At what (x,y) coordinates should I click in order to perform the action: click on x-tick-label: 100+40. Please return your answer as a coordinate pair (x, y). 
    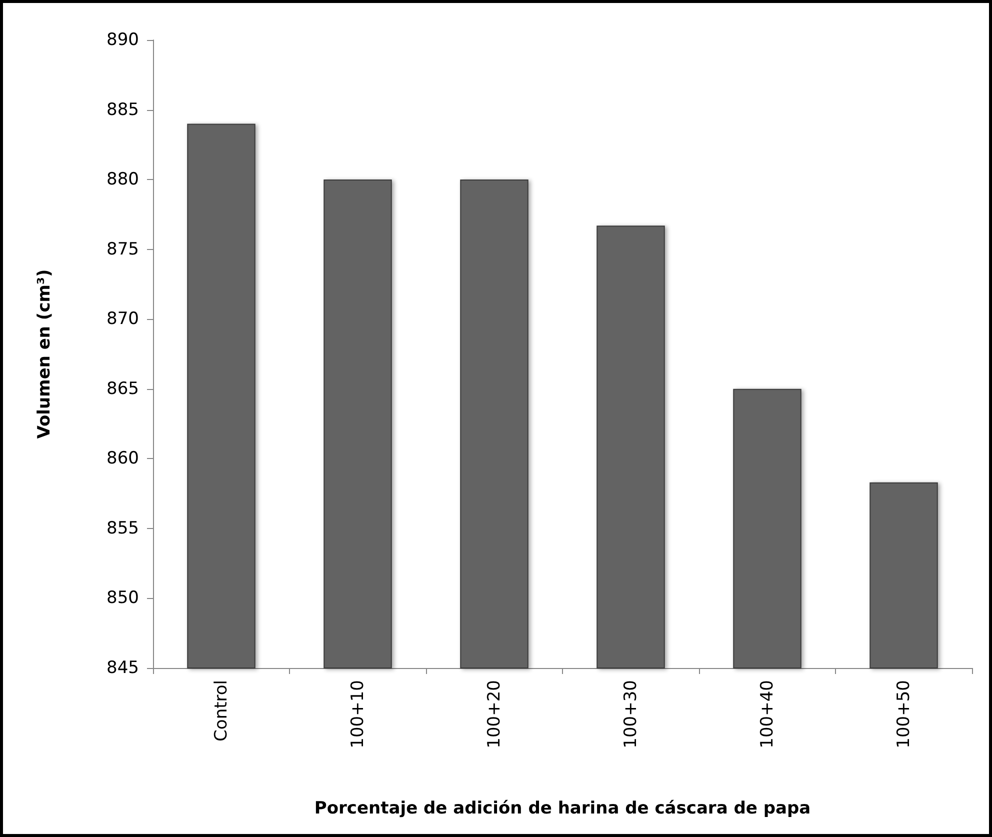
    Looking at the image, I should click on (767, 714).